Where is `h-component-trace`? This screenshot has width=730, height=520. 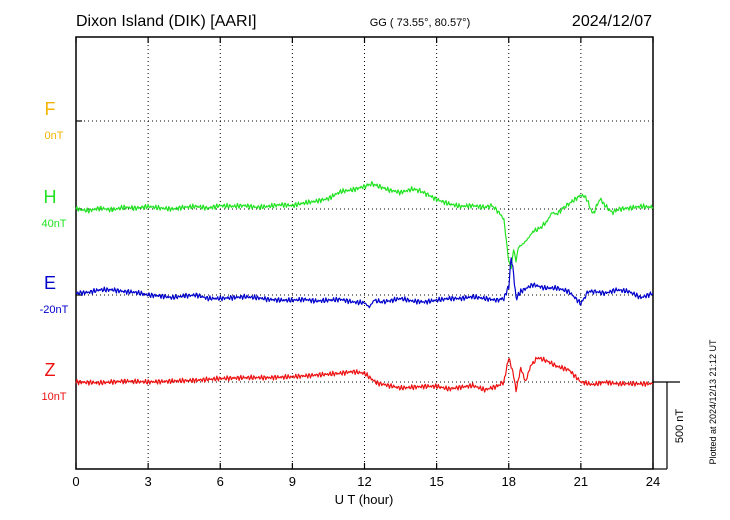
h-component-trace is located at coordinates (364, 225).